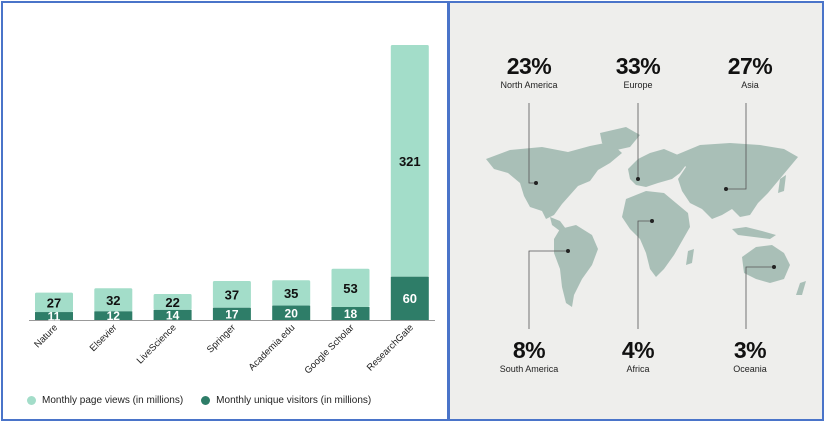 Image resolution: width=825 pixels, height=422 pixels. I want to click on data-label-unique-visitors-springer: 17, so click(232, 314).